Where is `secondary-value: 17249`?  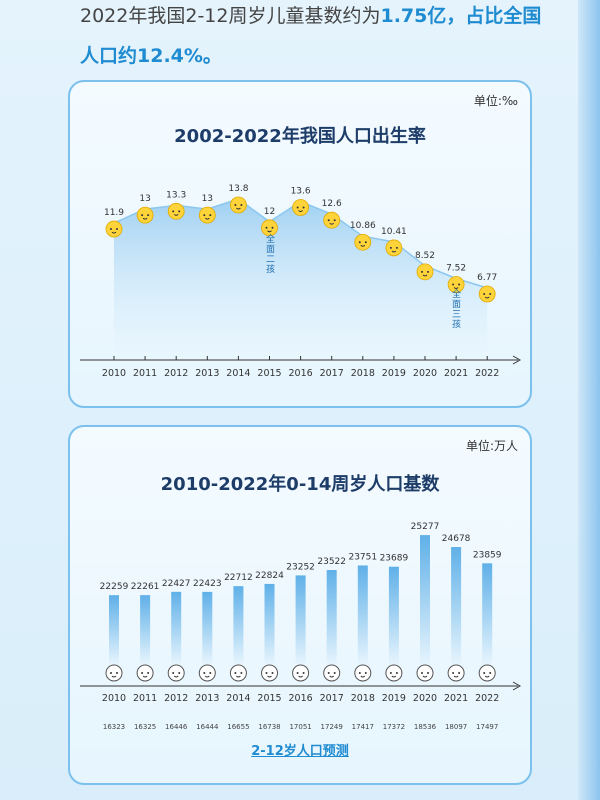
secondary-value: 17249 is located at coordinates (332, 727).